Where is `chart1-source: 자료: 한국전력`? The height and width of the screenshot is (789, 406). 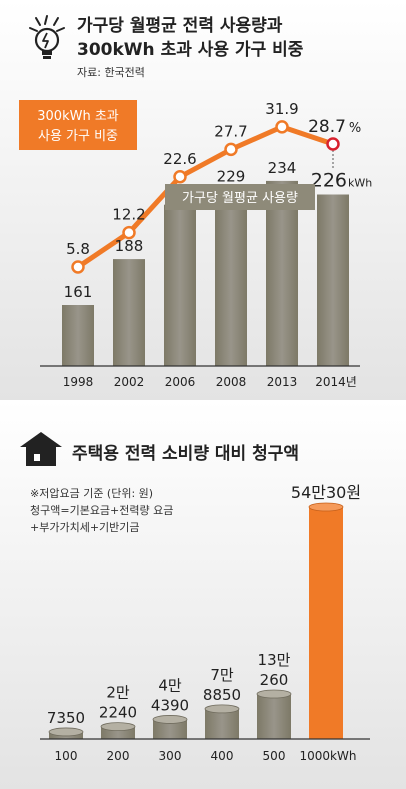
chart1-source: 자료: 한국전력 is located at coordinates (111, 72).